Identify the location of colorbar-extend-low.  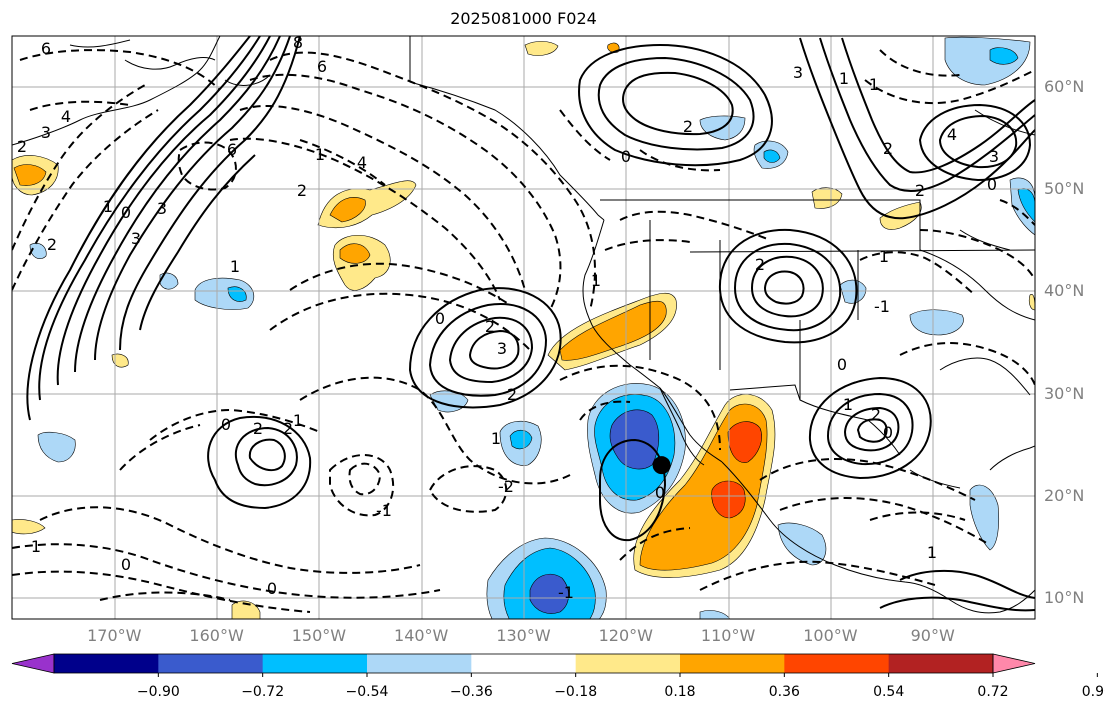
(33, 663).